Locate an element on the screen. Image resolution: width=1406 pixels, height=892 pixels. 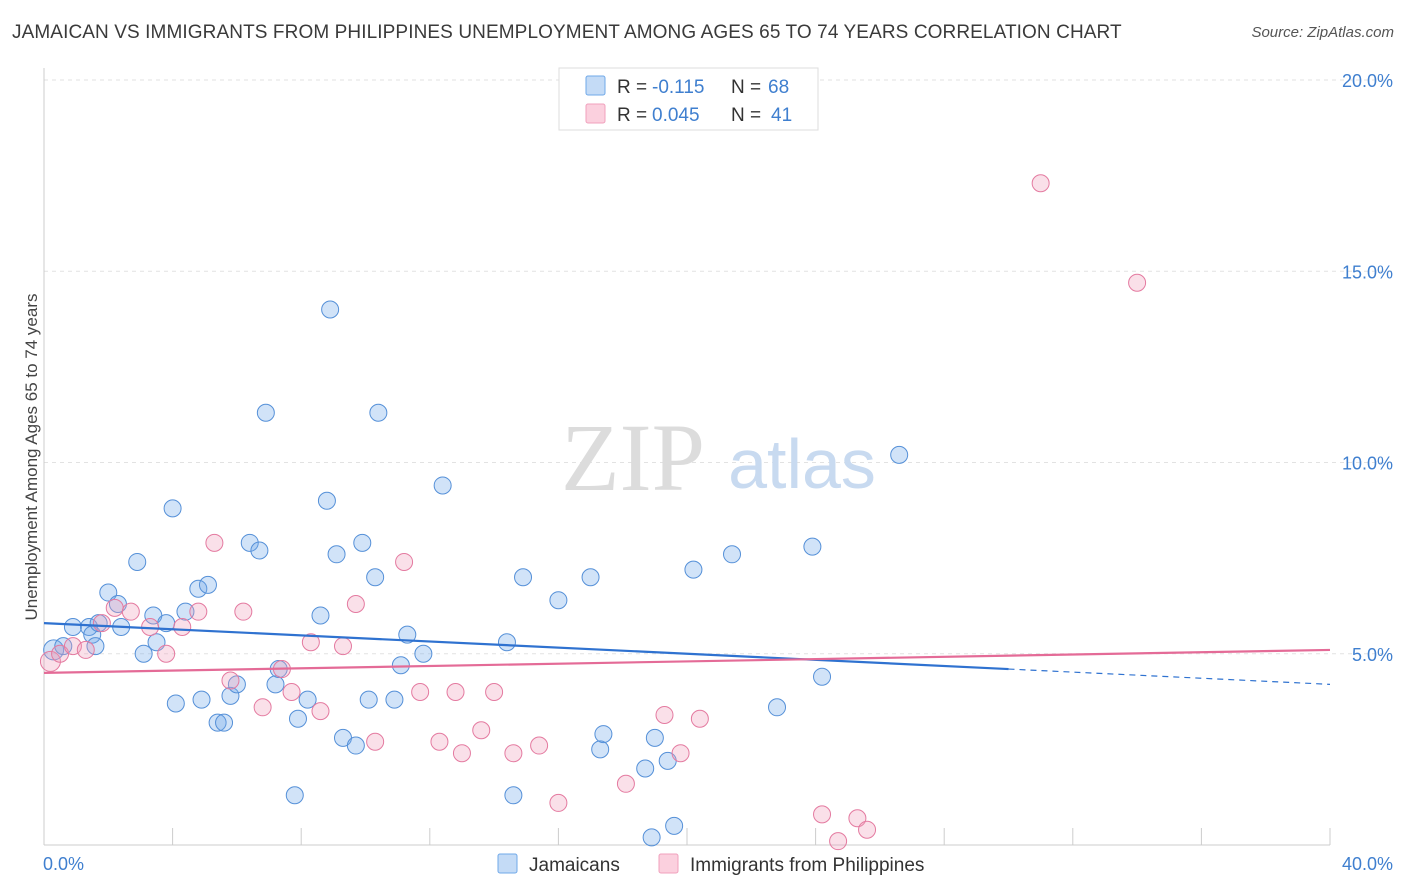
watermark: ZIP atlas is located at coordinates (718, 457).